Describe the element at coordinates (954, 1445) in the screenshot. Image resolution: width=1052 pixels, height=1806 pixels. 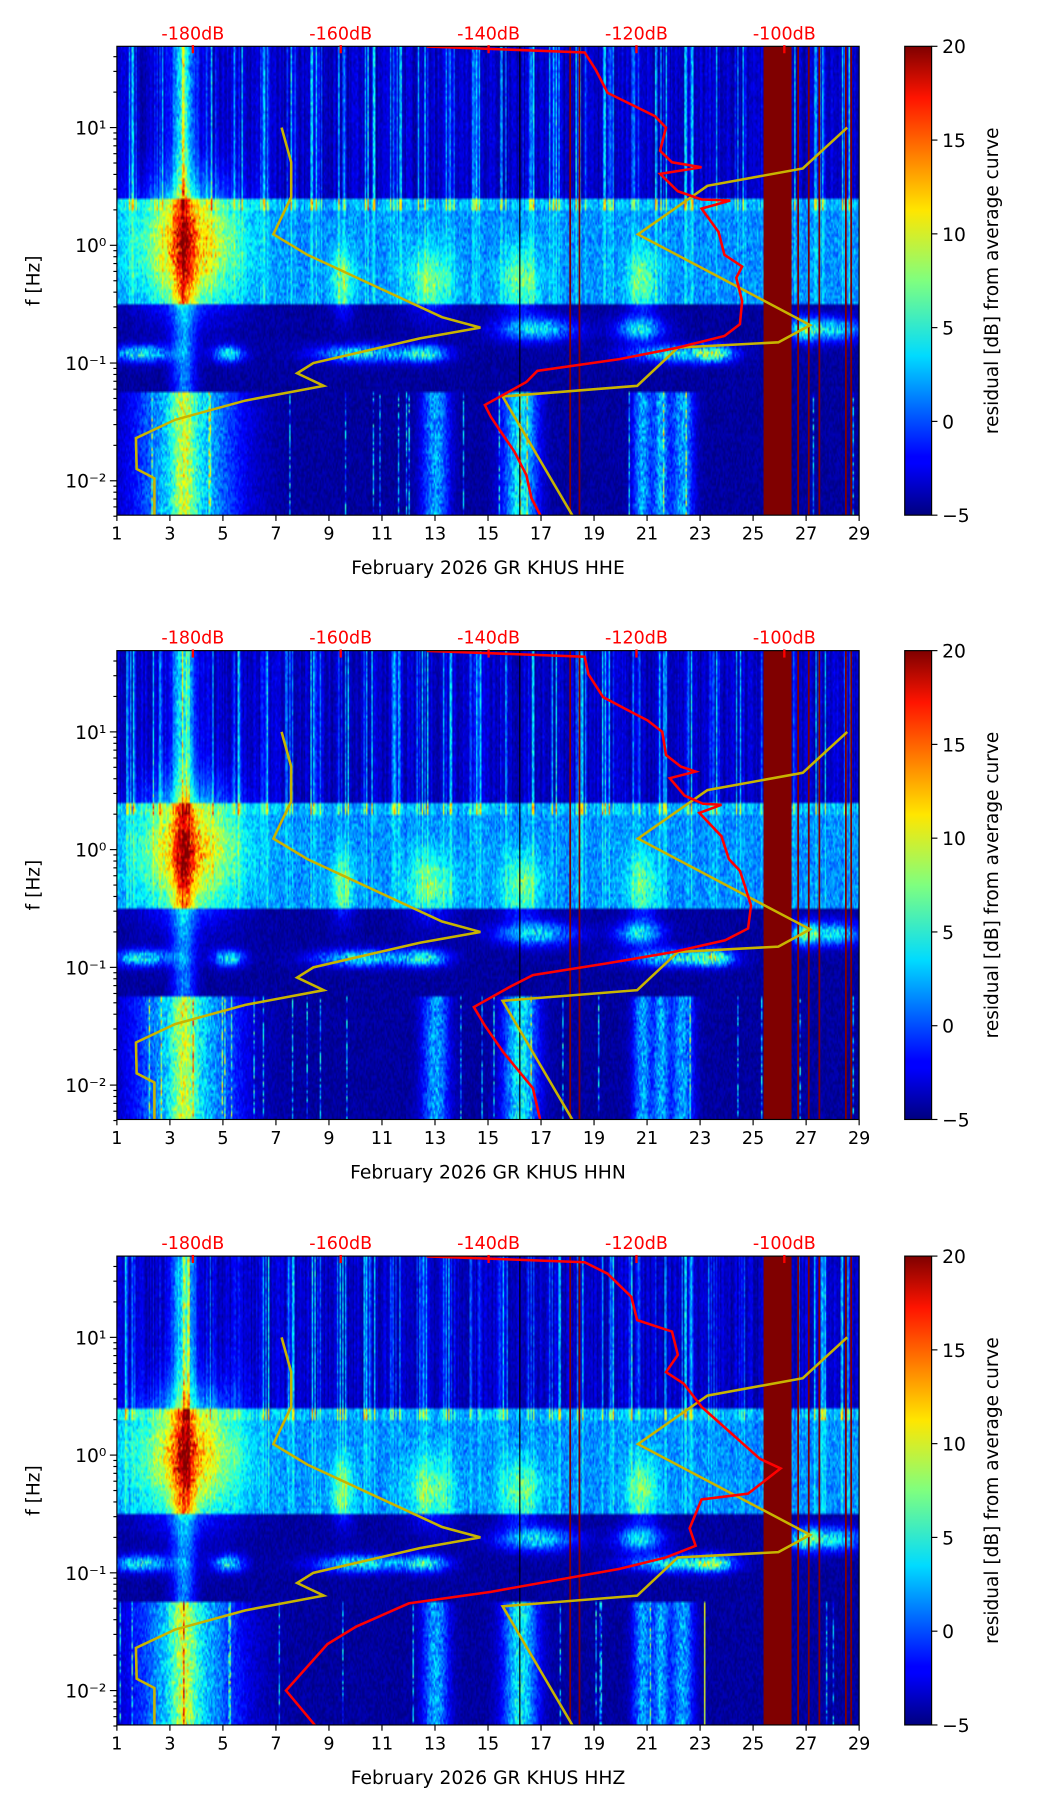
I see `colorbar-tick-label: 10` at that location.